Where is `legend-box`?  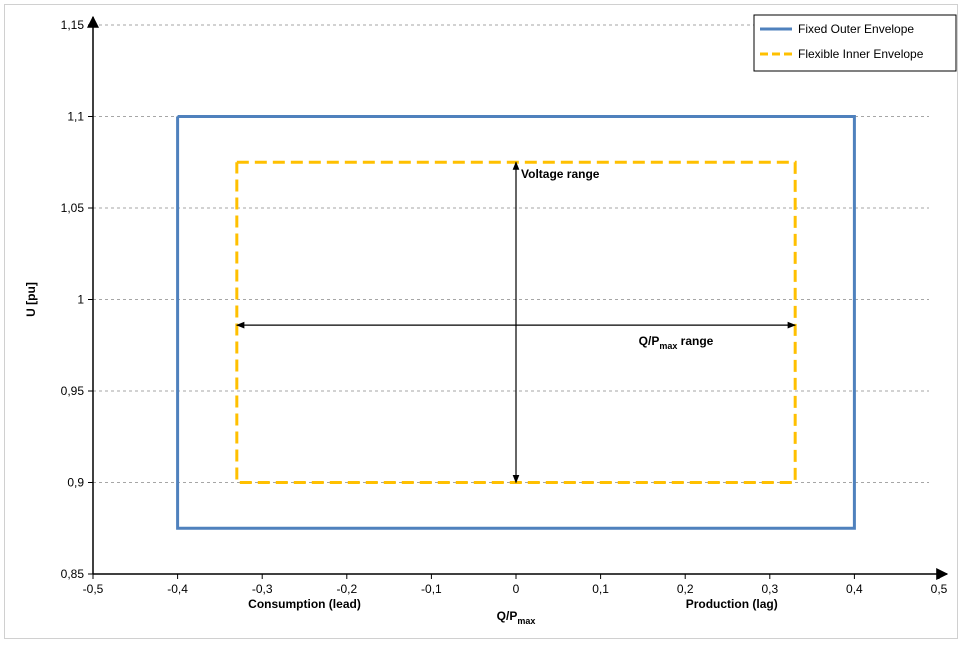 legend-box is located at coordinates (855, 43).